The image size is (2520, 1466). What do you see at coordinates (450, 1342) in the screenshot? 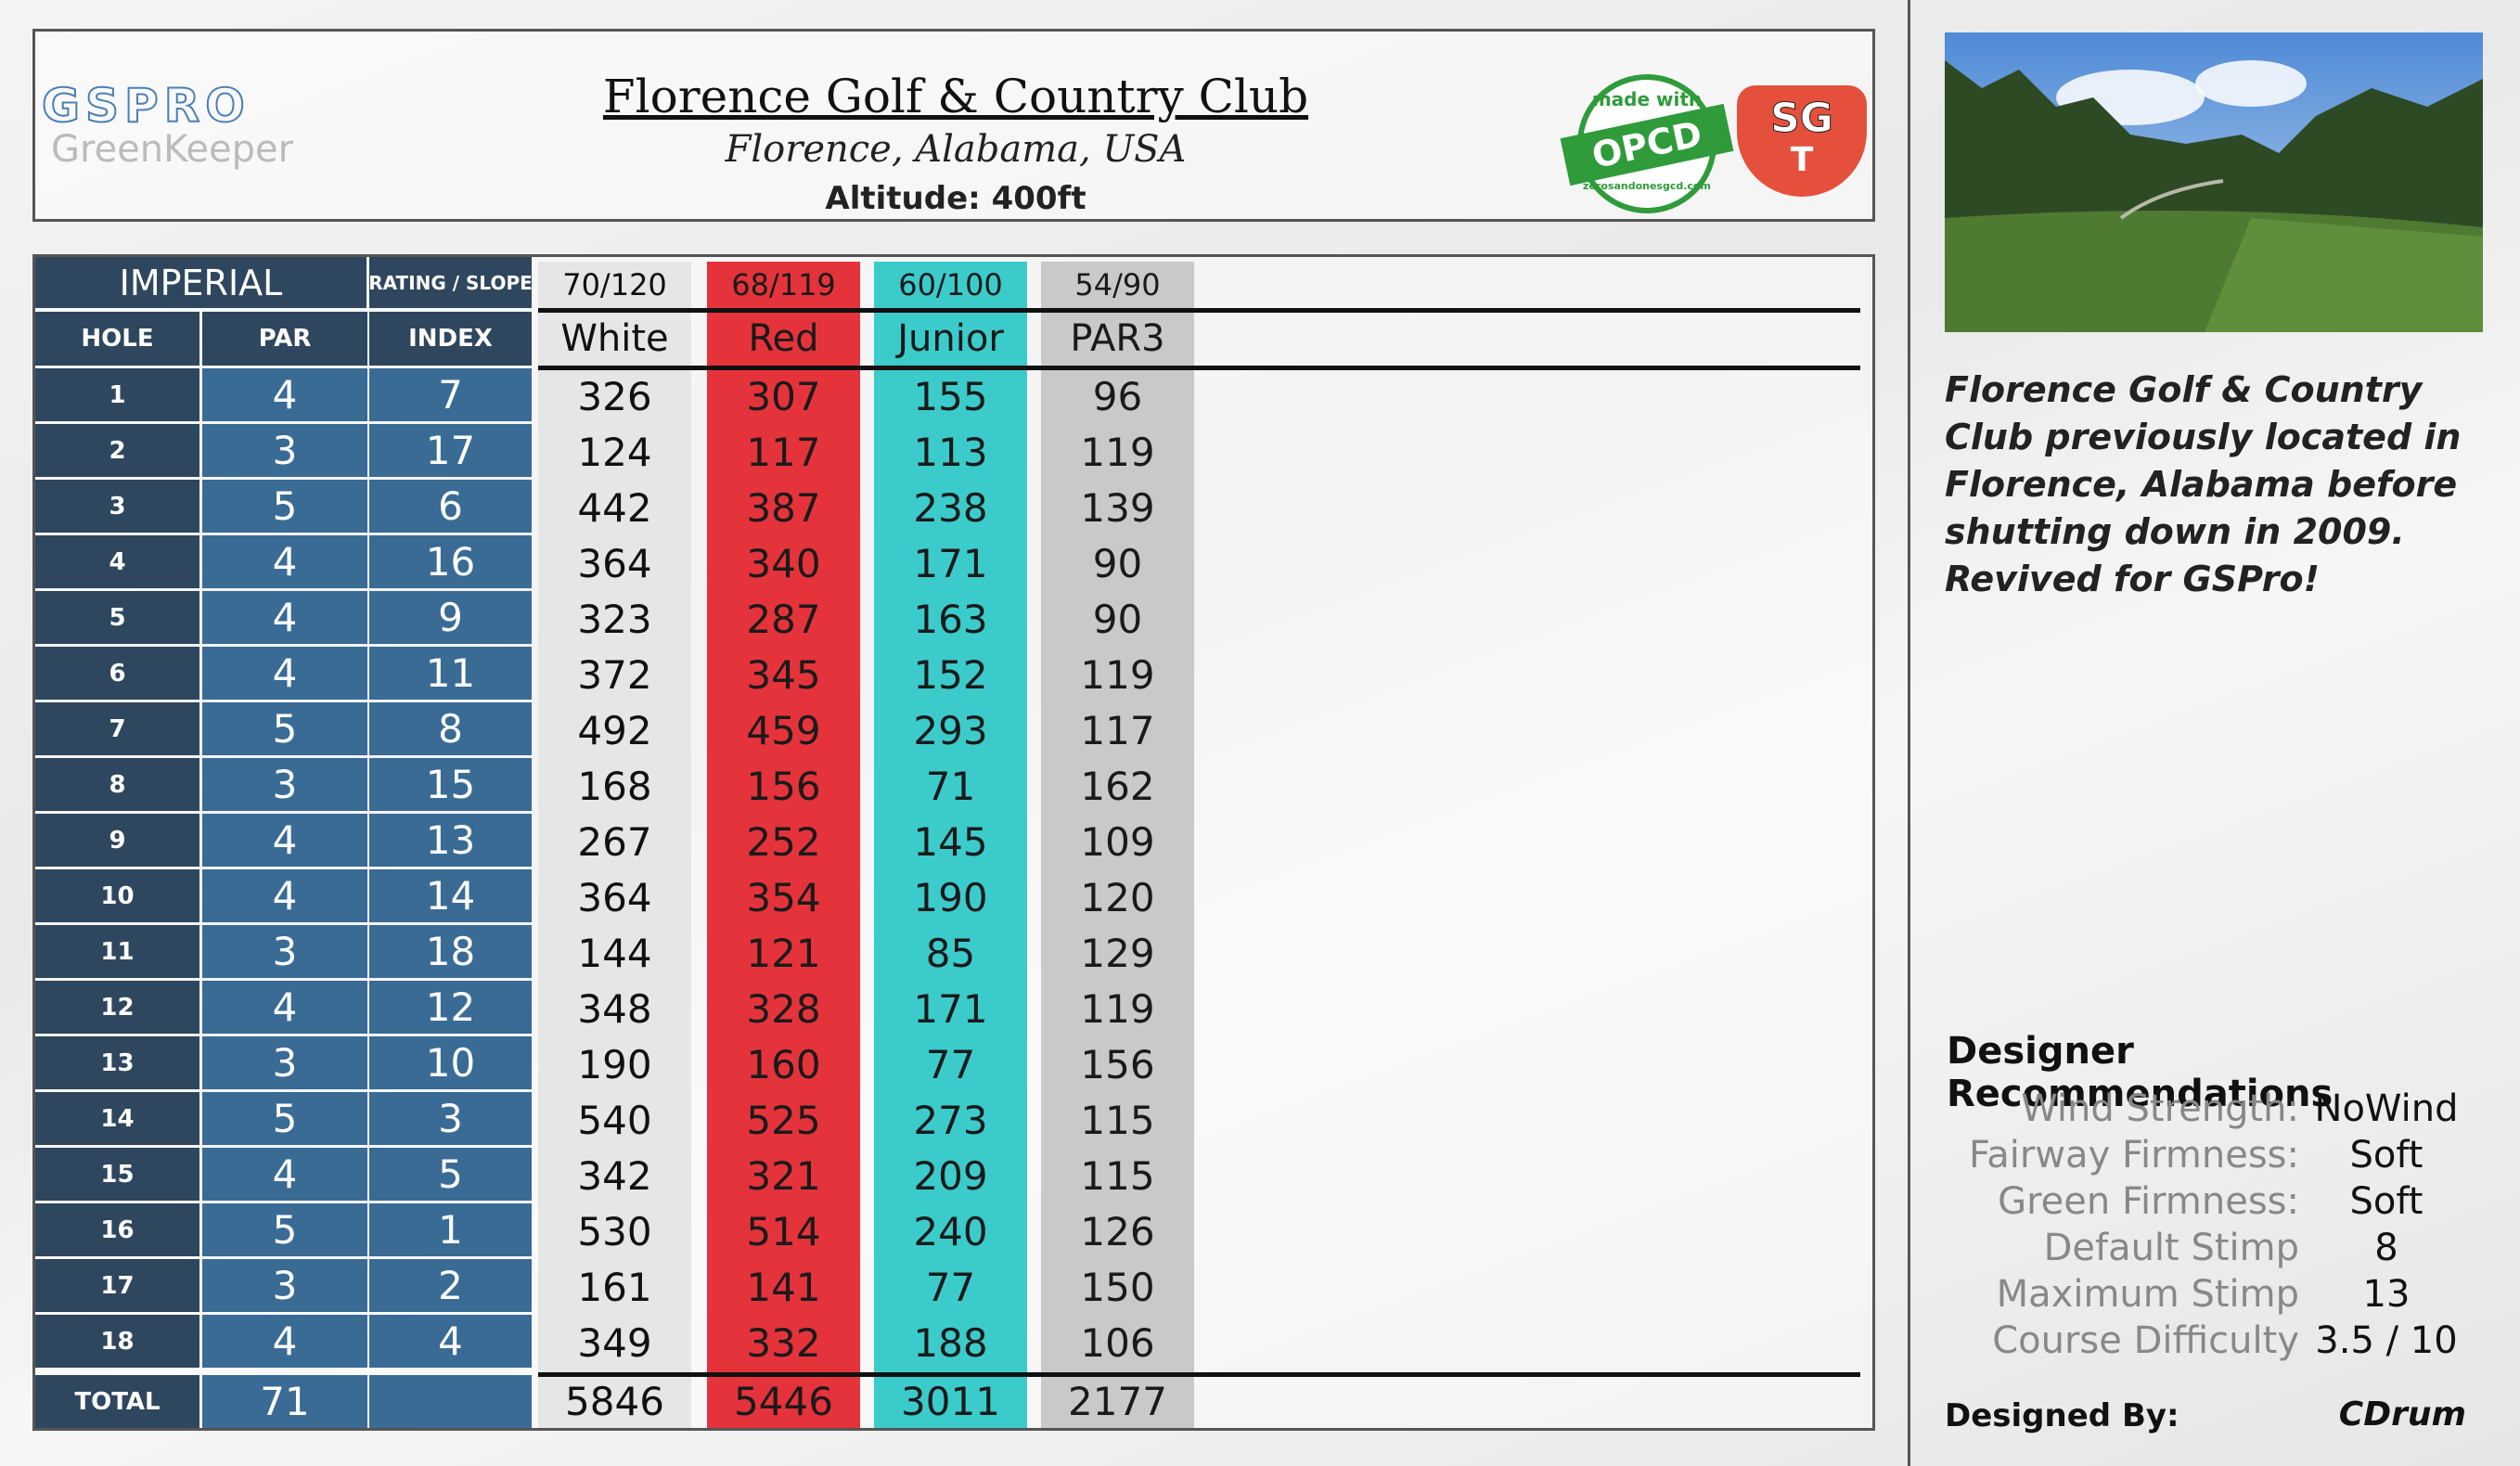
I see `index-cell: 4` at bounding box center [450, 1342].